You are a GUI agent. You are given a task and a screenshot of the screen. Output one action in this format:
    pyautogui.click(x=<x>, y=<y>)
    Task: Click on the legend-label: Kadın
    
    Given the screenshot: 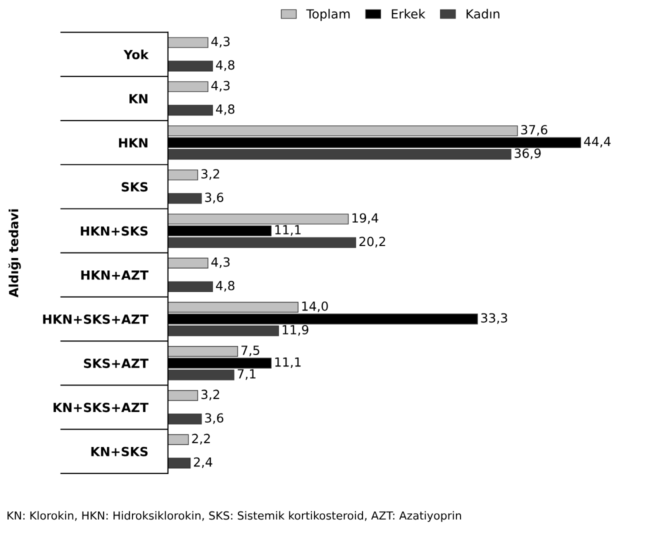 What is the action you would take?
    pyautogui.click(x=483, y=13)
    